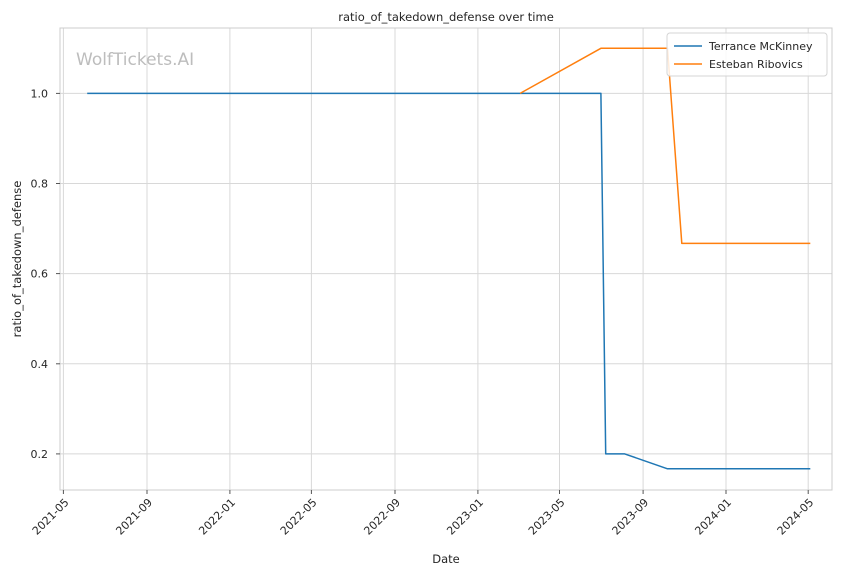 This screenshot has width=844, height=575. I want to click on y-axis: 0.2 0.4 0.6 0.8 1.0, so click(45, 274).